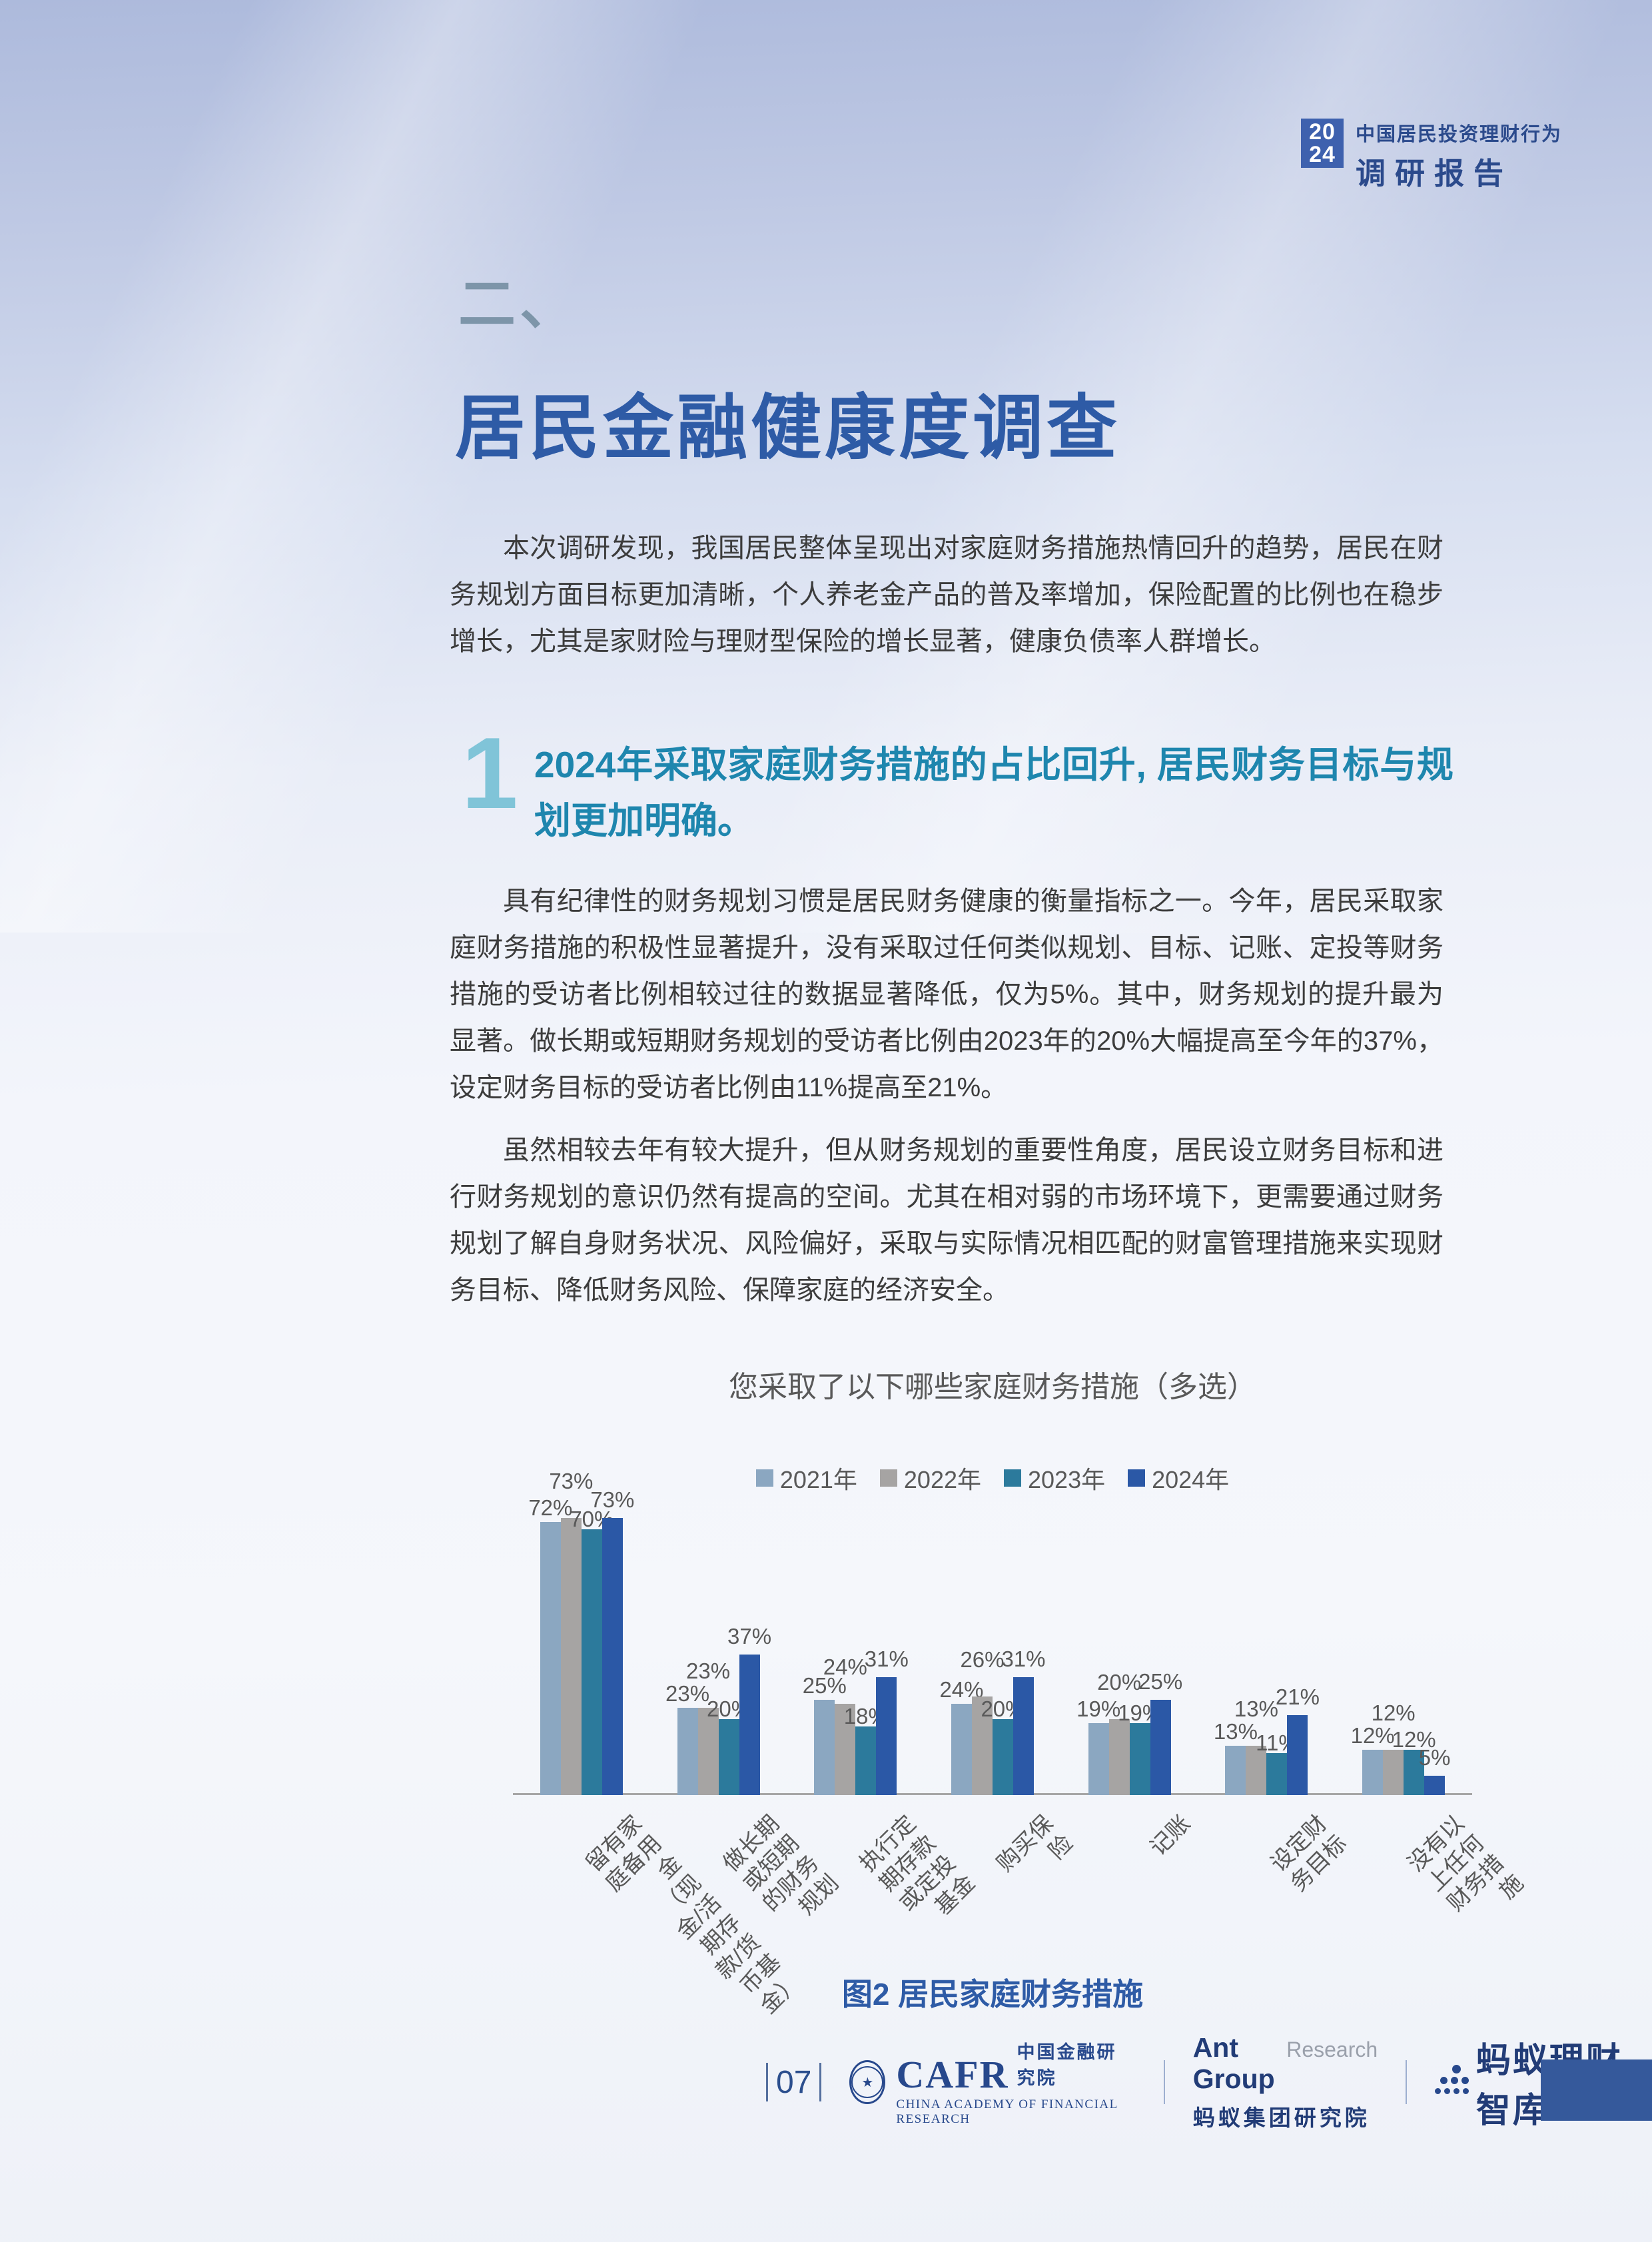 Image resolution: width=1652 pixels, height=2242 pixels. Describe the element at coordinates (1067, 2065) in the screenshot. I see `cafr-name-cn: 中国金融研究院` at that location.